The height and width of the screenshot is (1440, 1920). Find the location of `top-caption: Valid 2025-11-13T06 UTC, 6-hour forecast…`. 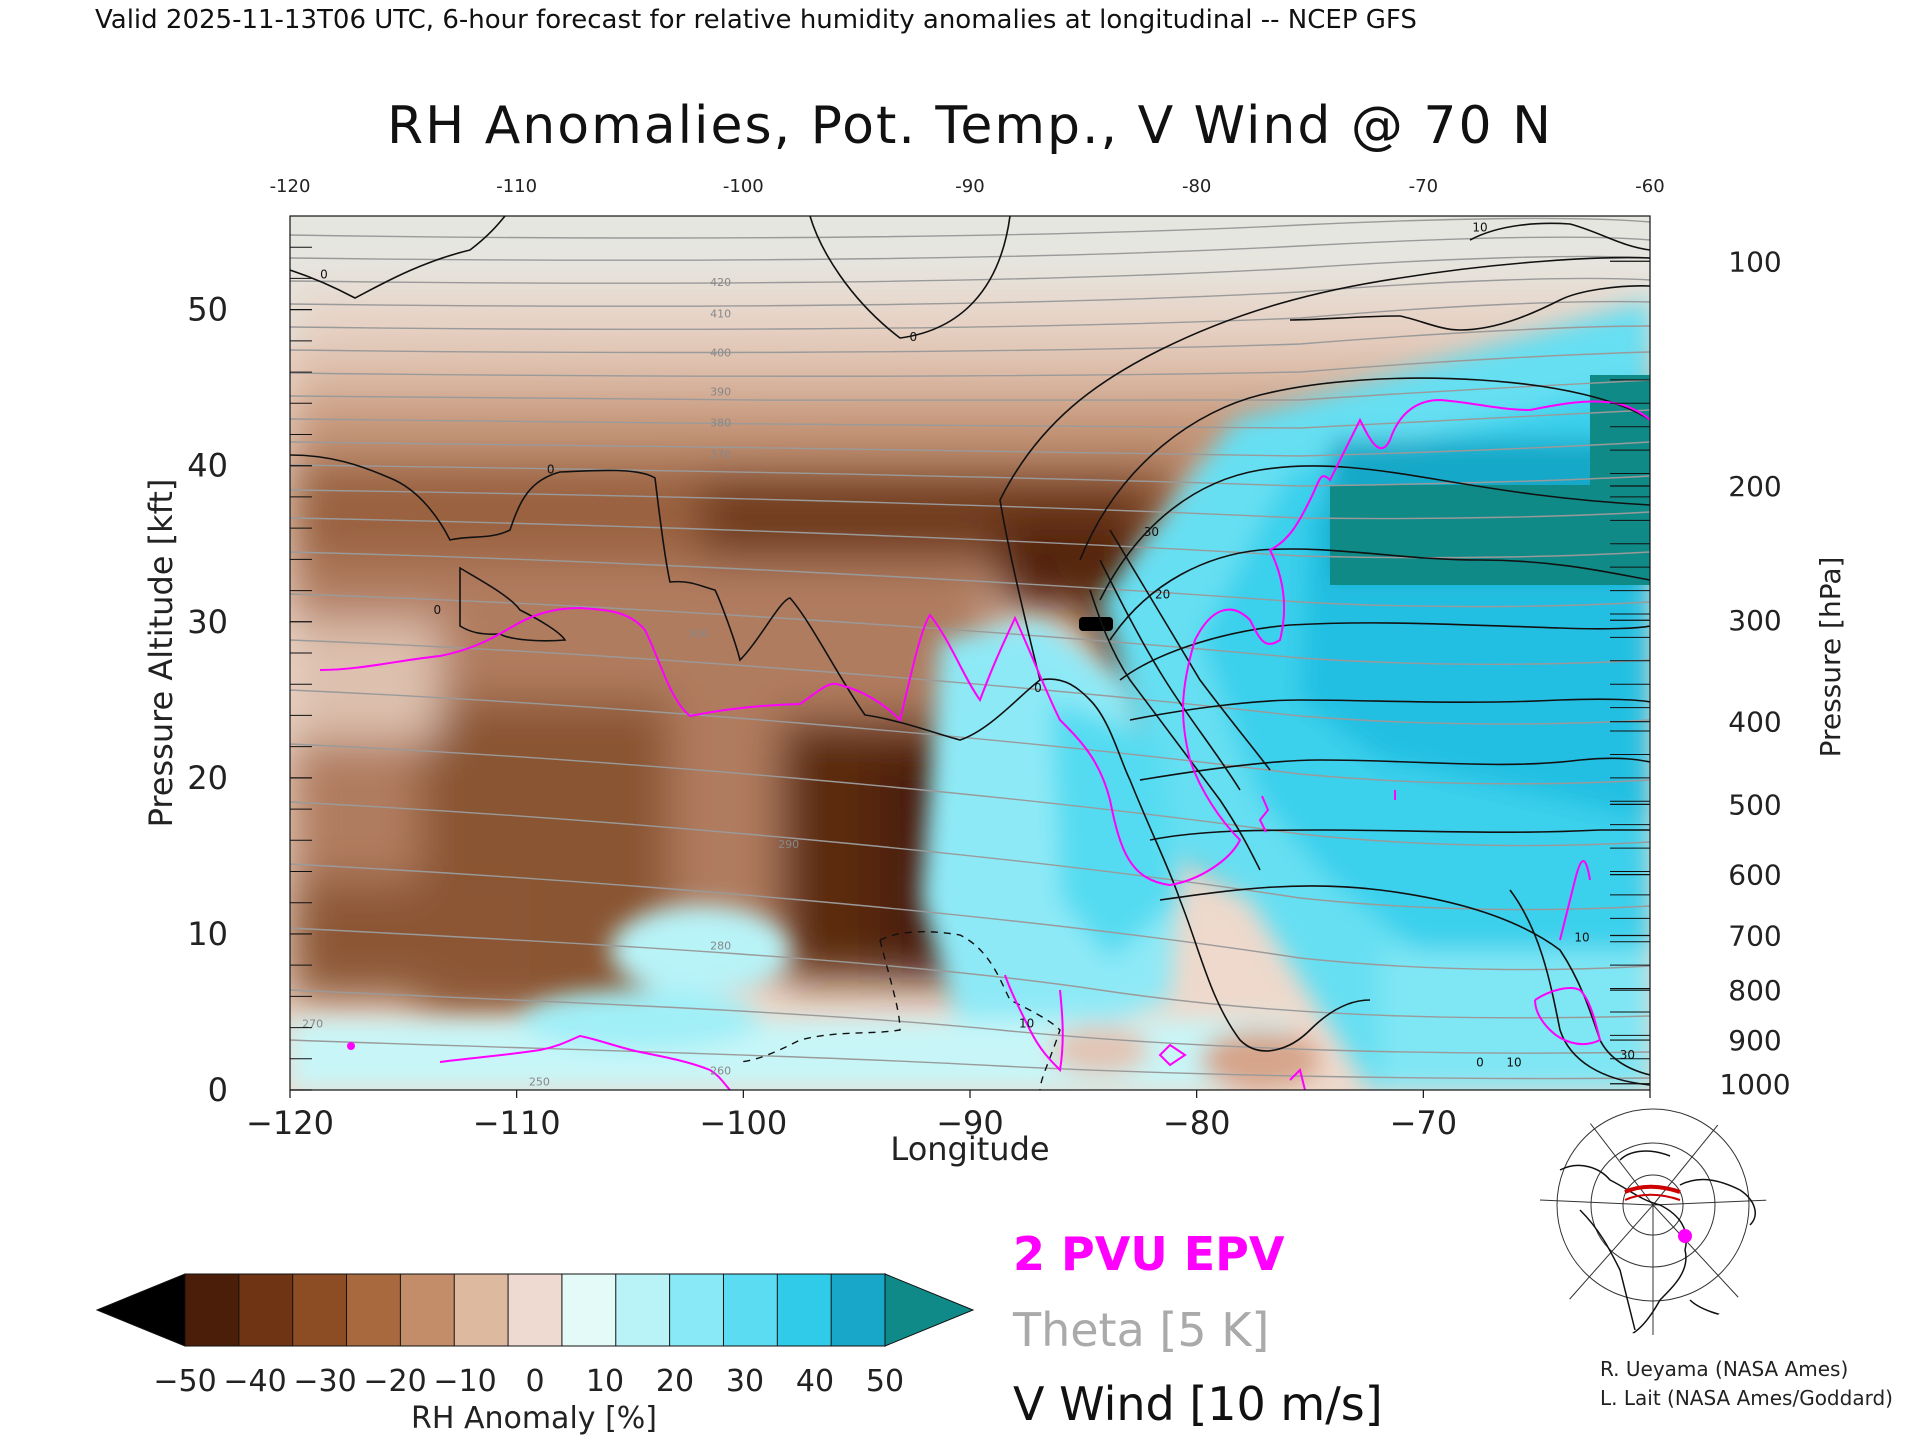

top-caption: Valid 2025-11-13T06 UTC, 6-hour forecast… is located at coordinates (756, 20).